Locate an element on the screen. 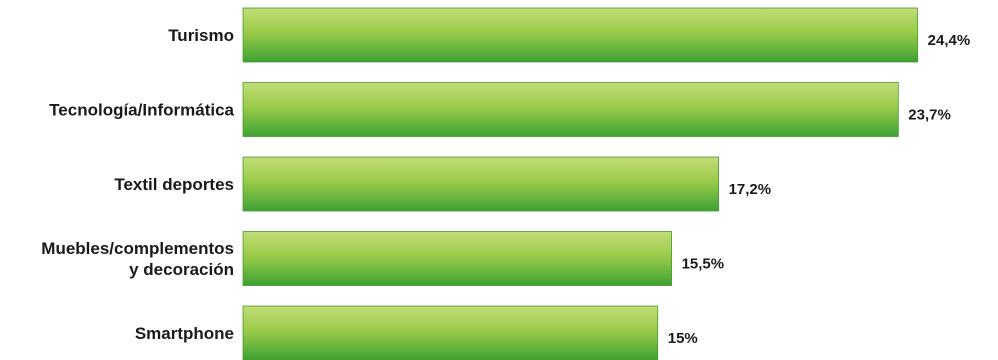  category-label-line: y decoración is located at coordinates (181, 269).